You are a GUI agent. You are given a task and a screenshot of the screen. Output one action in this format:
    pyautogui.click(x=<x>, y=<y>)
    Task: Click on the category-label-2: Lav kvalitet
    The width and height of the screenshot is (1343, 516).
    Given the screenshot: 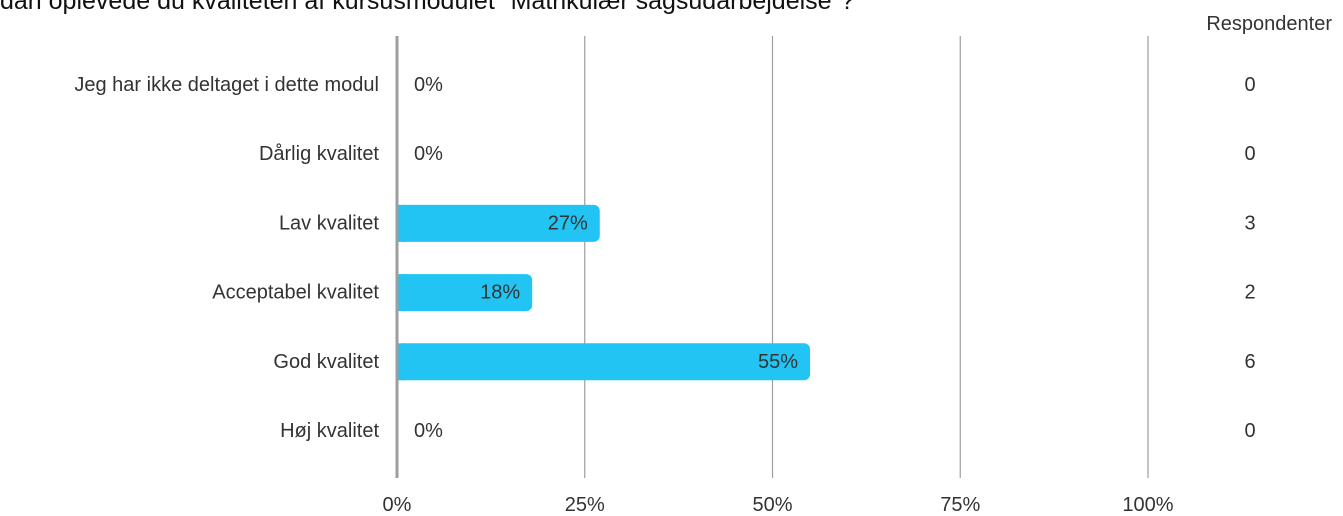 What is the action you would take?
    pyautogui.click(x=329, y=223)
    